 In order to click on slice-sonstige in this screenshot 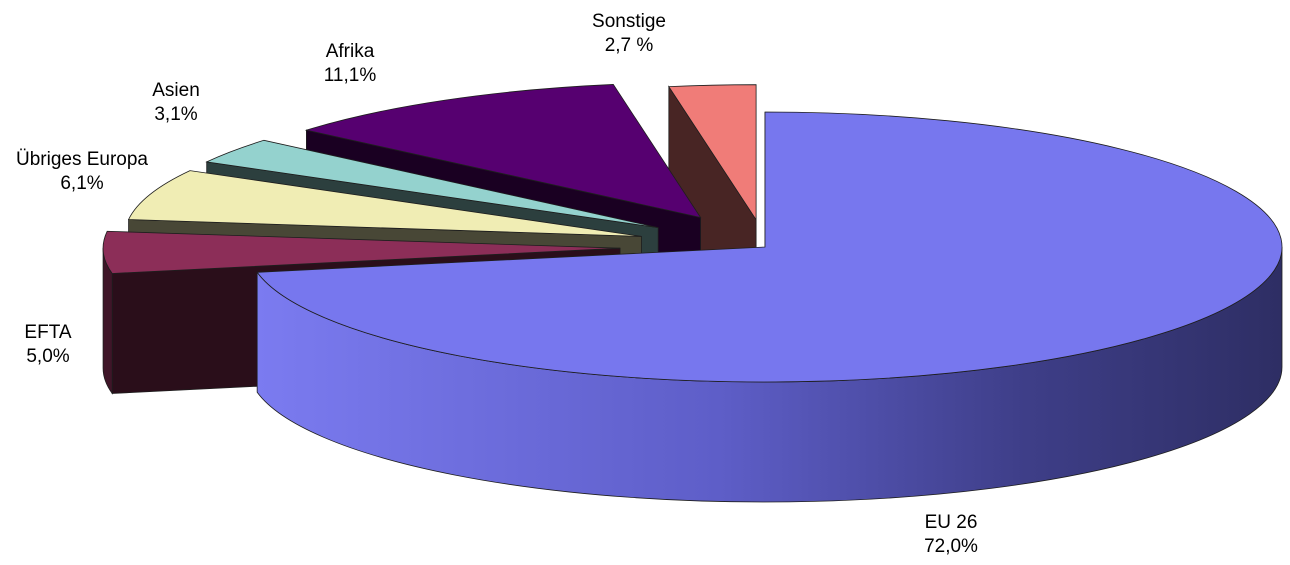, I will do `click(712, 153)`.